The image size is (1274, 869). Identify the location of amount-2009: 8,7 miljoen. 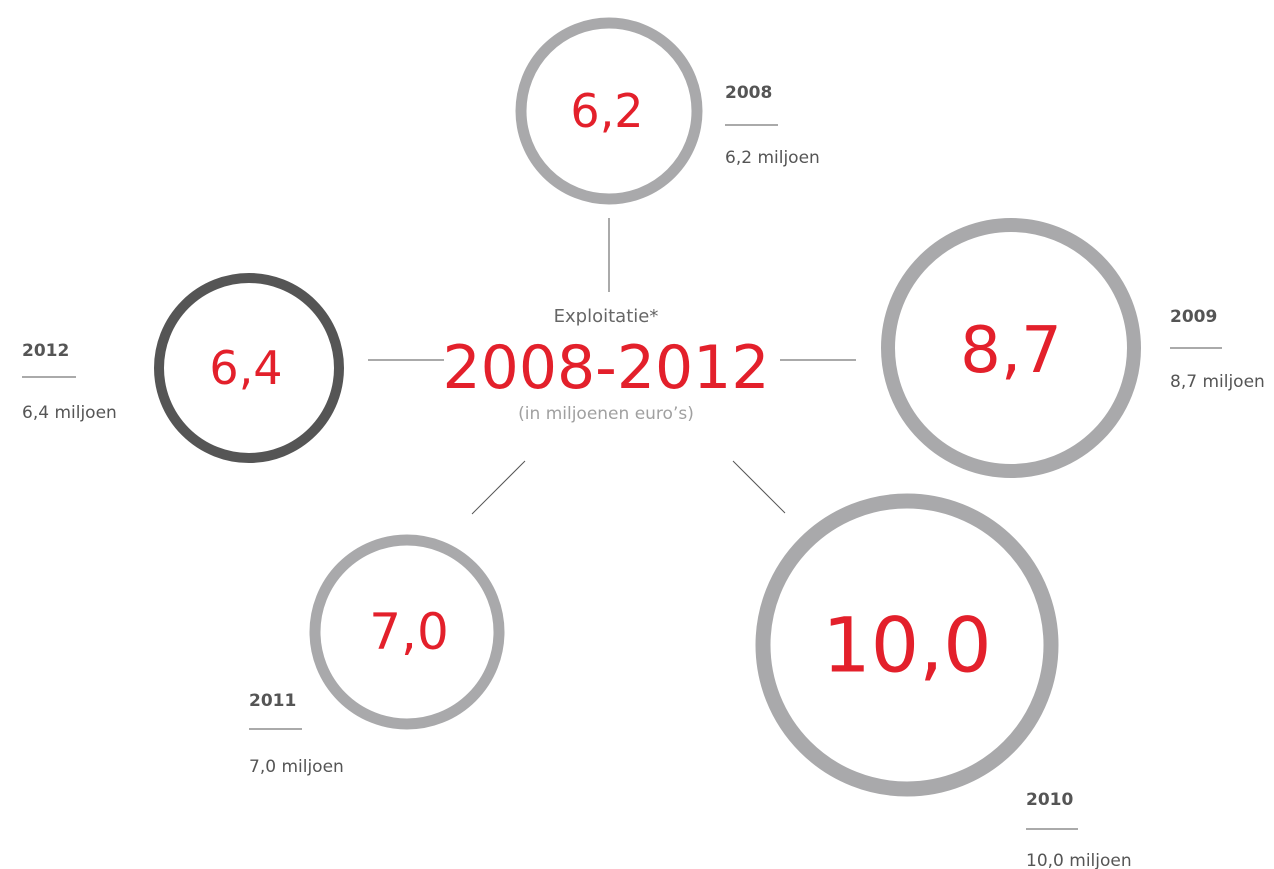
(1217, 382).